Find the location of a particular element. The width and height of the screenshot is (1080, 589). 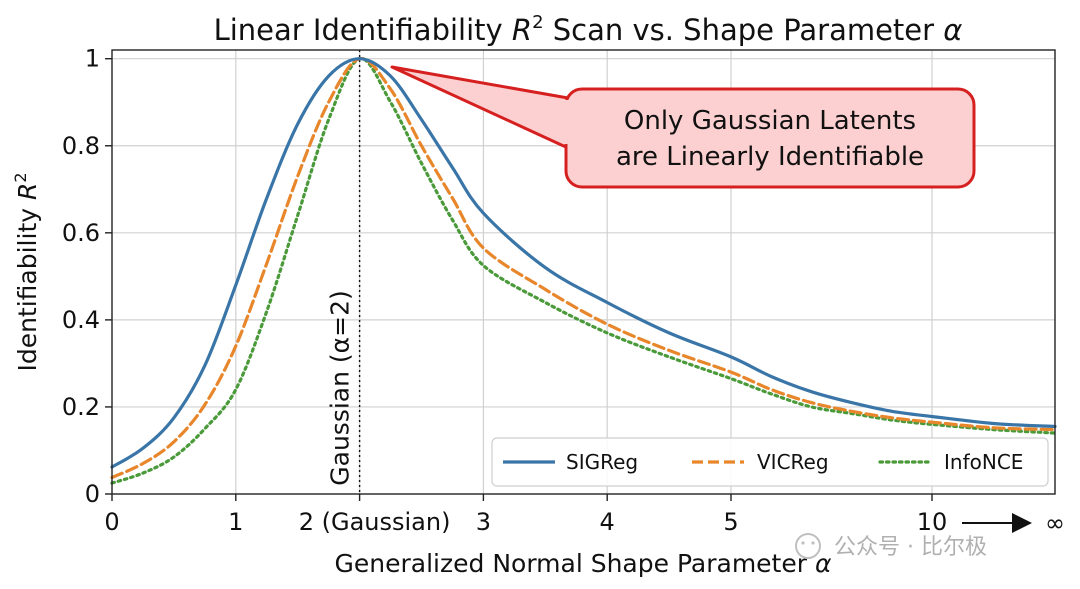

x-tick-label: 5 is located at coordinates (730, 522).